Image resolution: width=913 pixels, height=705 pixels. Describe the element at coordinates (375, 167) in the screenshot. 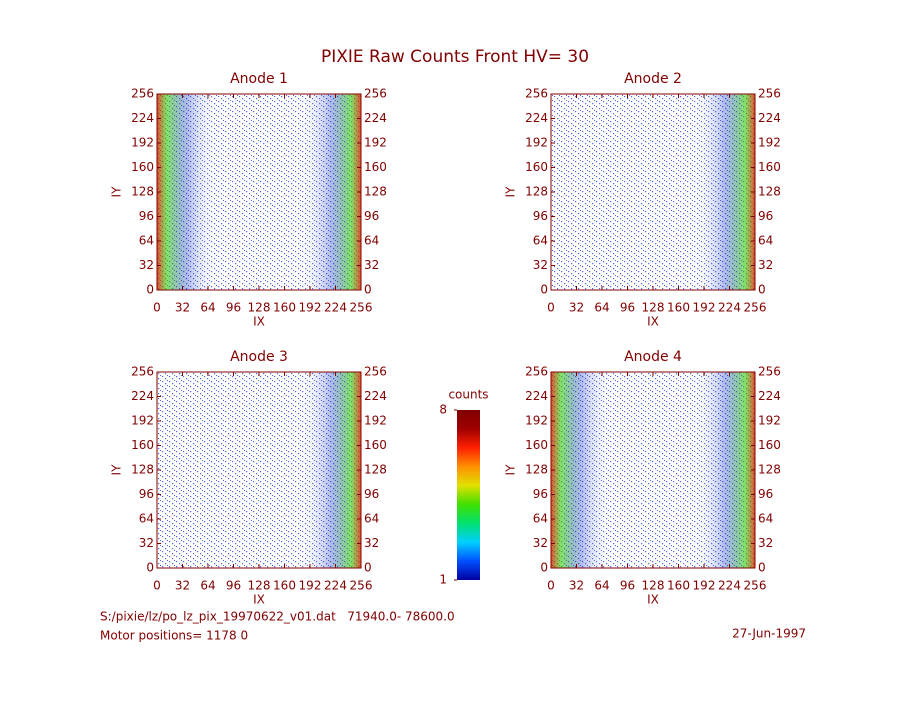

I see `y-tick-label-right: 160` at that location.